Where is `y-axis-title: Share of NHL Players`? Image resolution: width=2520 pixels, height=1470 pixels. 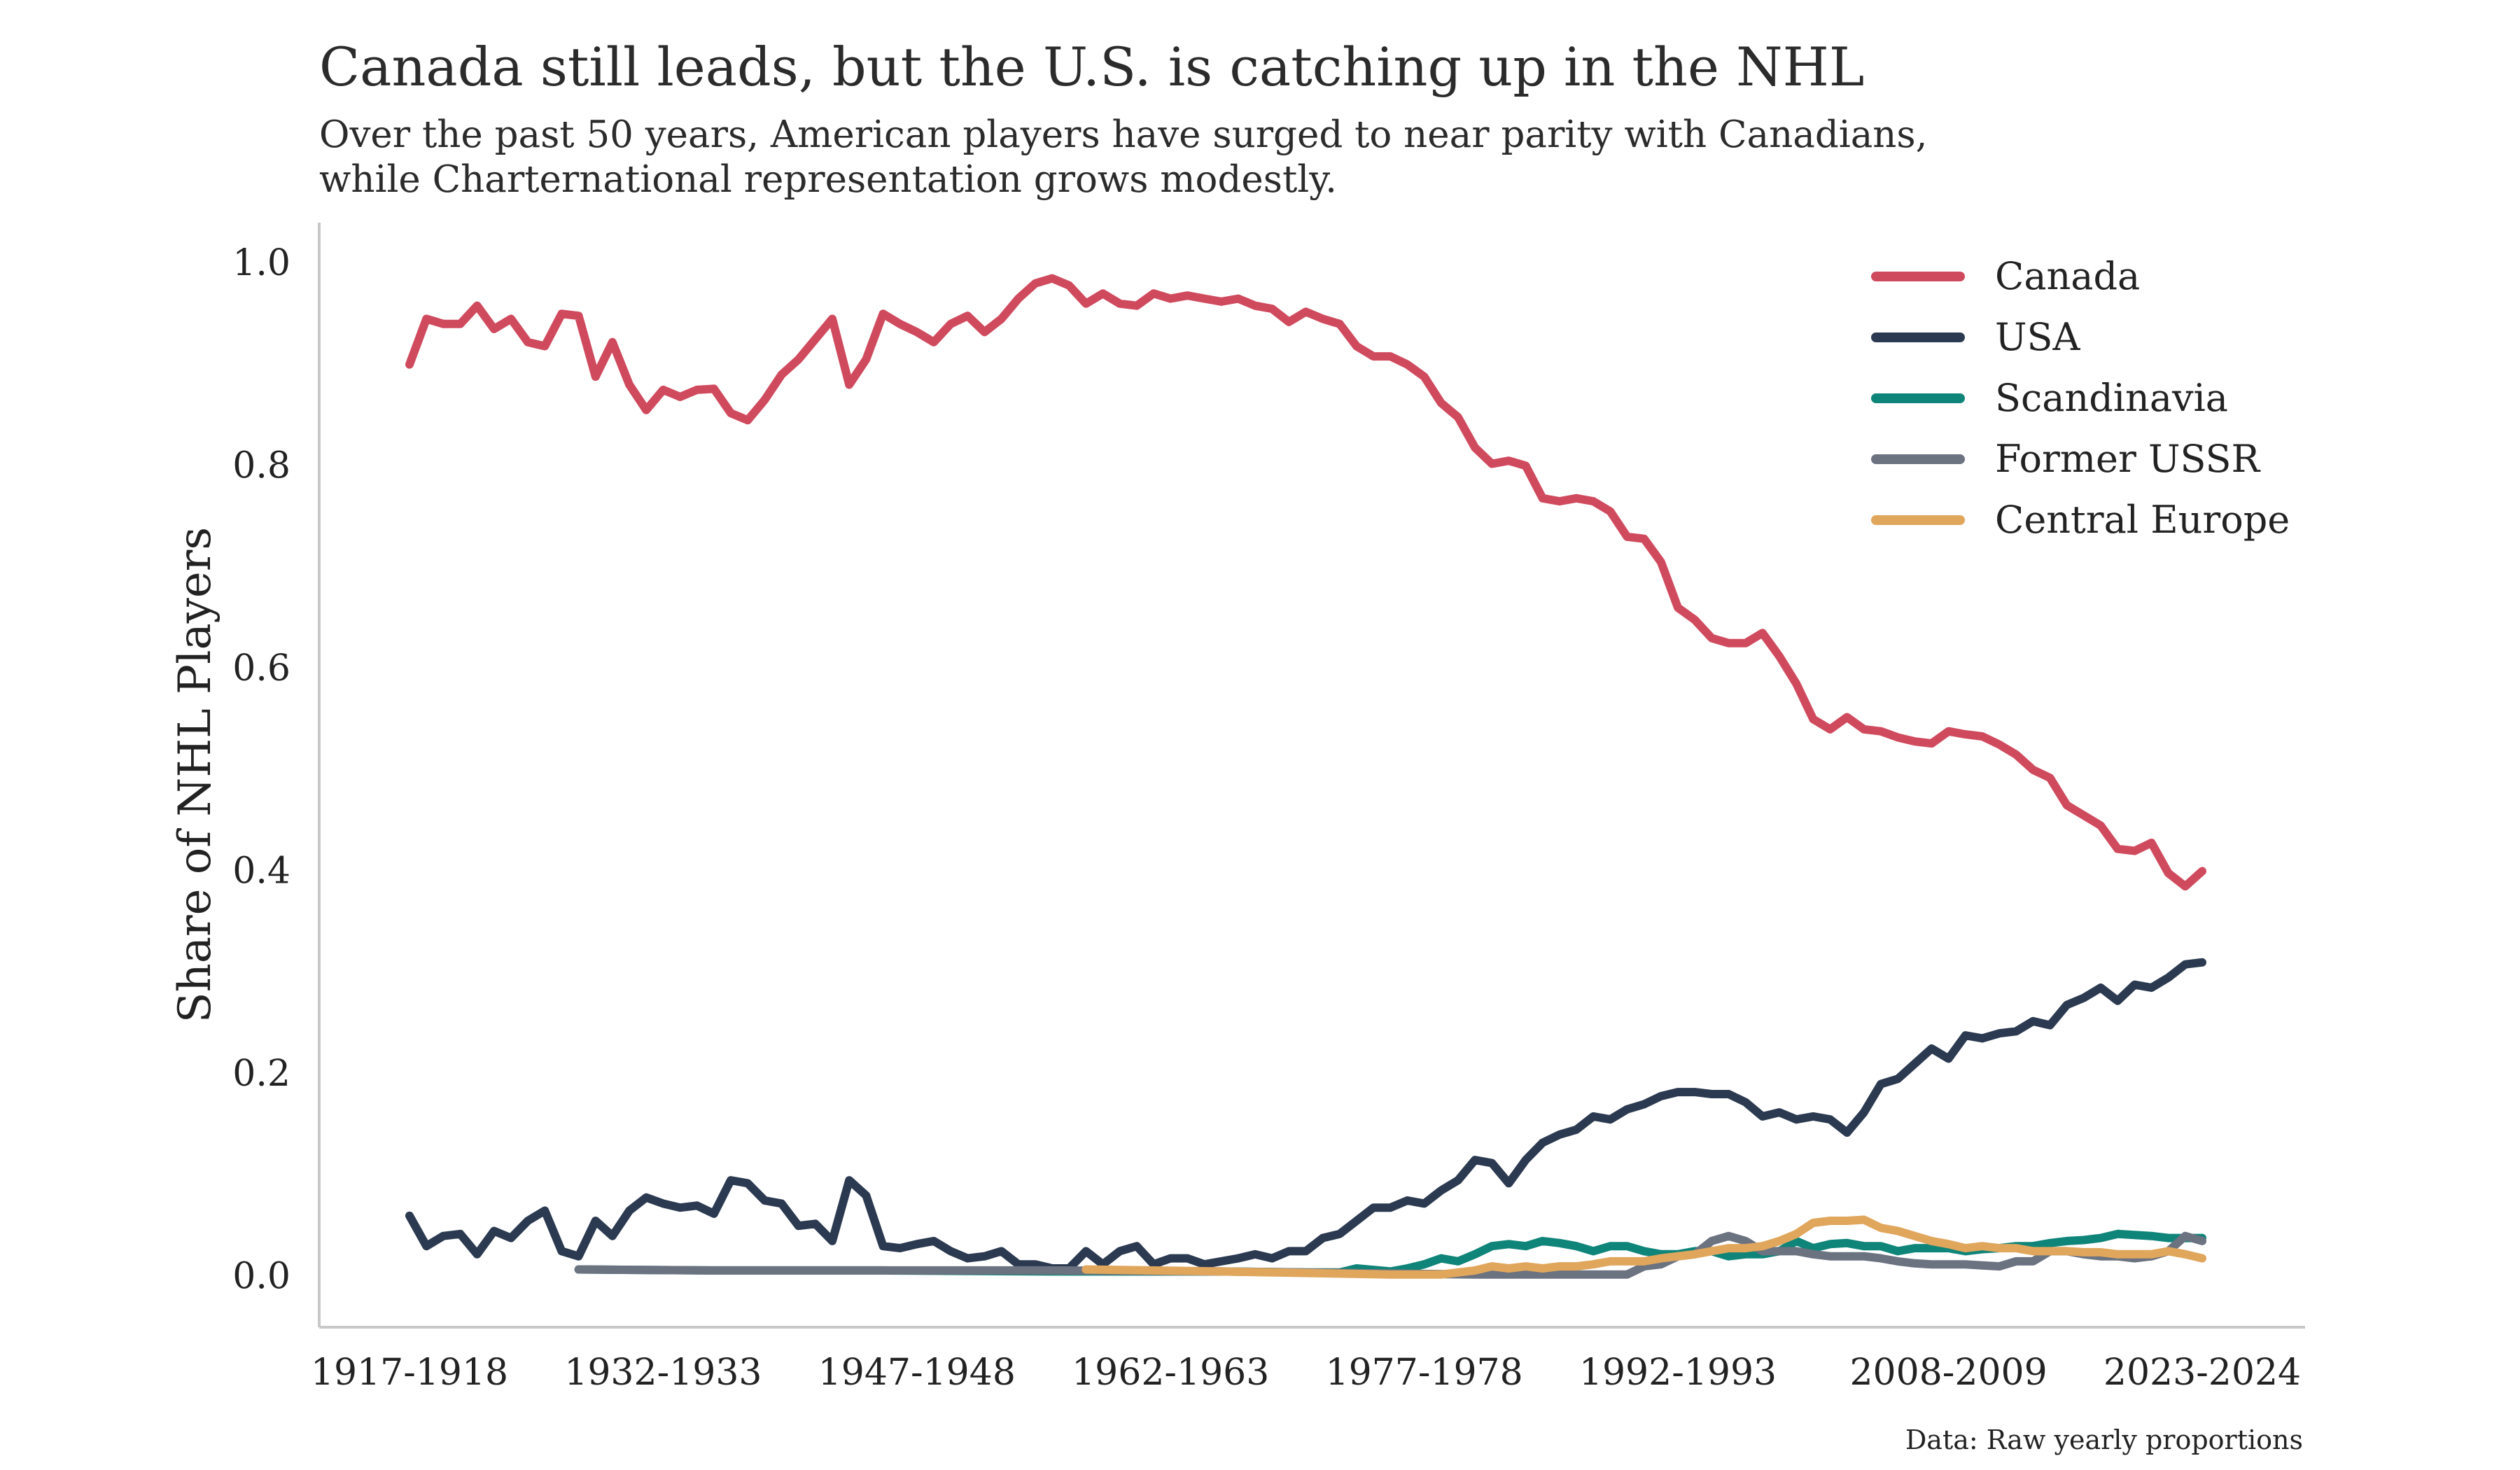 y-axis-title: Share of NHL Players is located at coordinates (195, 775).